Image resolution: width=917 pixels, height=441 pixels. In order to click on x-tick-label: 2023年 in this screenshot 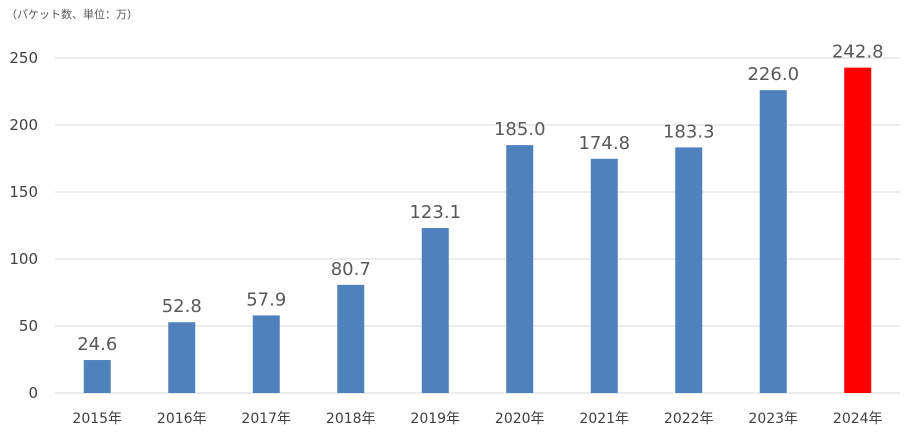, I will do `click(773, 419)`.